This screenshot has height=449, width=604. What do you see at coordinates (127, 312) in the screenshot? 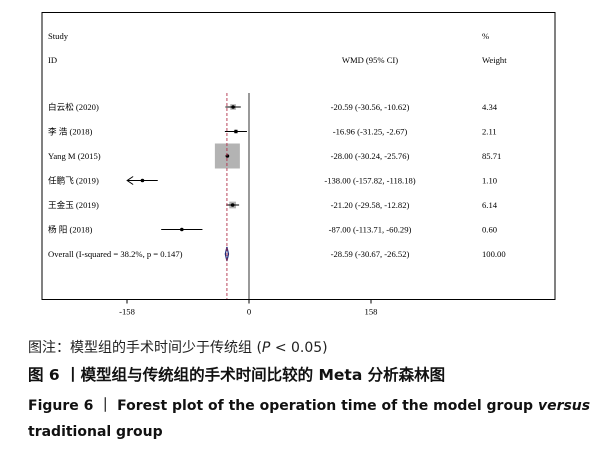
I see `x-tick-label: -158` at bounding box center [127, 312].